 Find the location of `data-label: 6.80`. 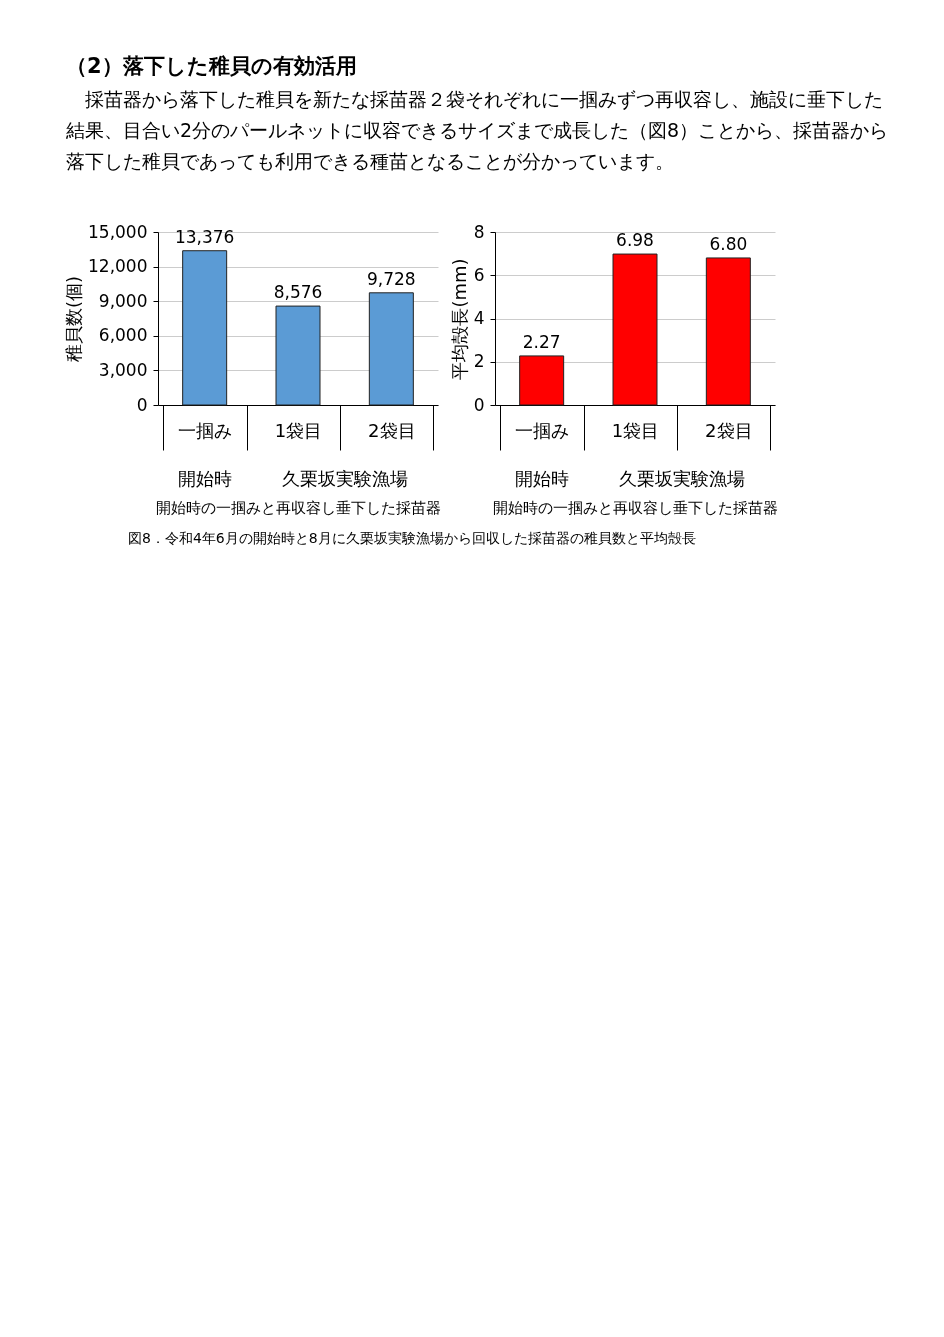

data-label: 6.80 is located at coordinates (728, 243).